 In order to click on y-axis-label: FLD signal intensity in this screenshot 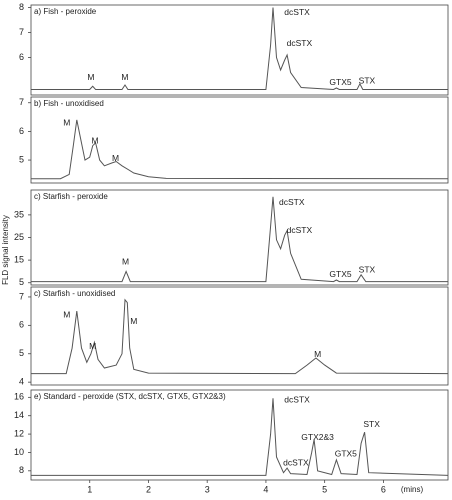, I will do `click(5, 250)`.